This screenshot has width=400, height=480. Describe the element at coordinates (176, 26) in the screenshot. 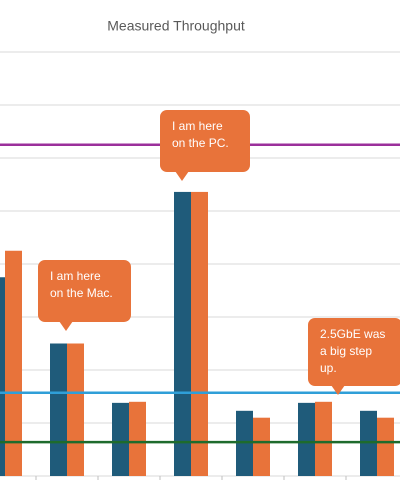

I see `chart-title: Measured Throughput` at that location.